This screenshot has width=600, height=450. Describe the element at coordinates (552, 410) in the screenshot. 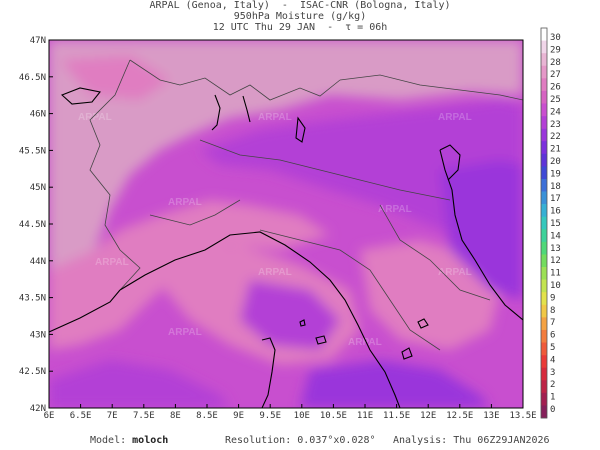

I see `colorbar-label: 0` at that location.